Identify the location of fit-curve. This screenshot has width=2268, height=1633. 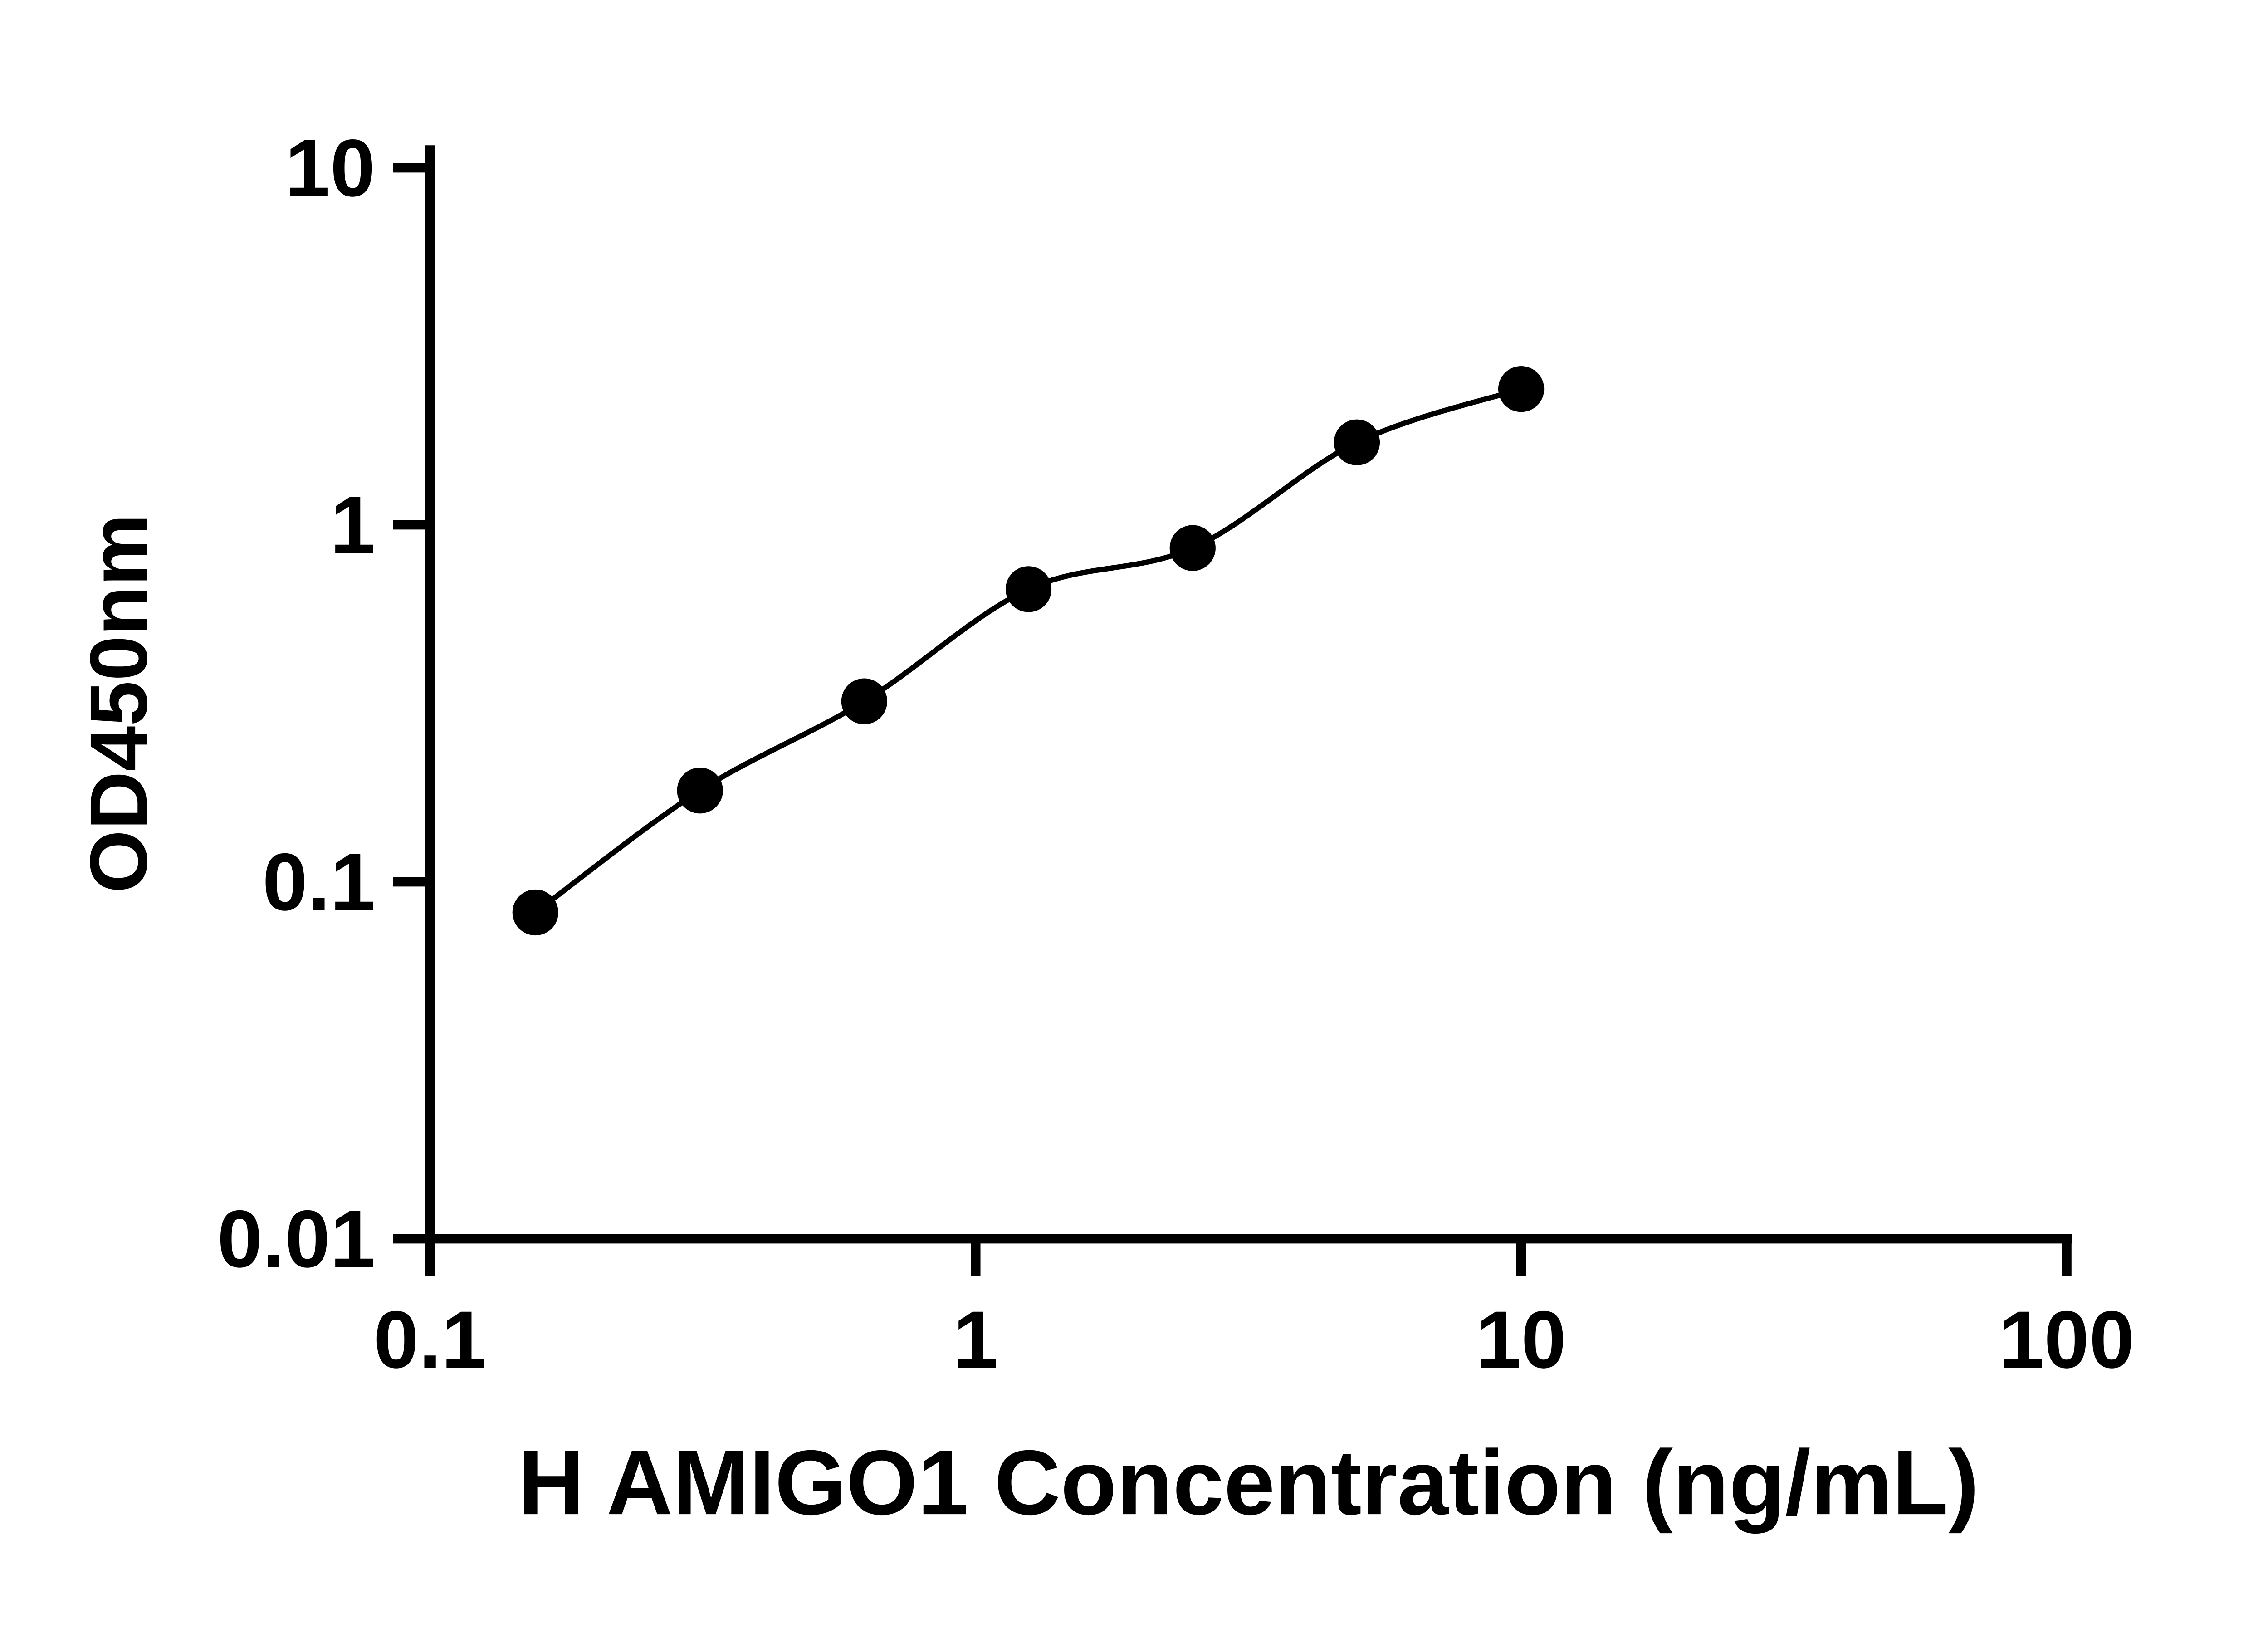
(1027, 650).